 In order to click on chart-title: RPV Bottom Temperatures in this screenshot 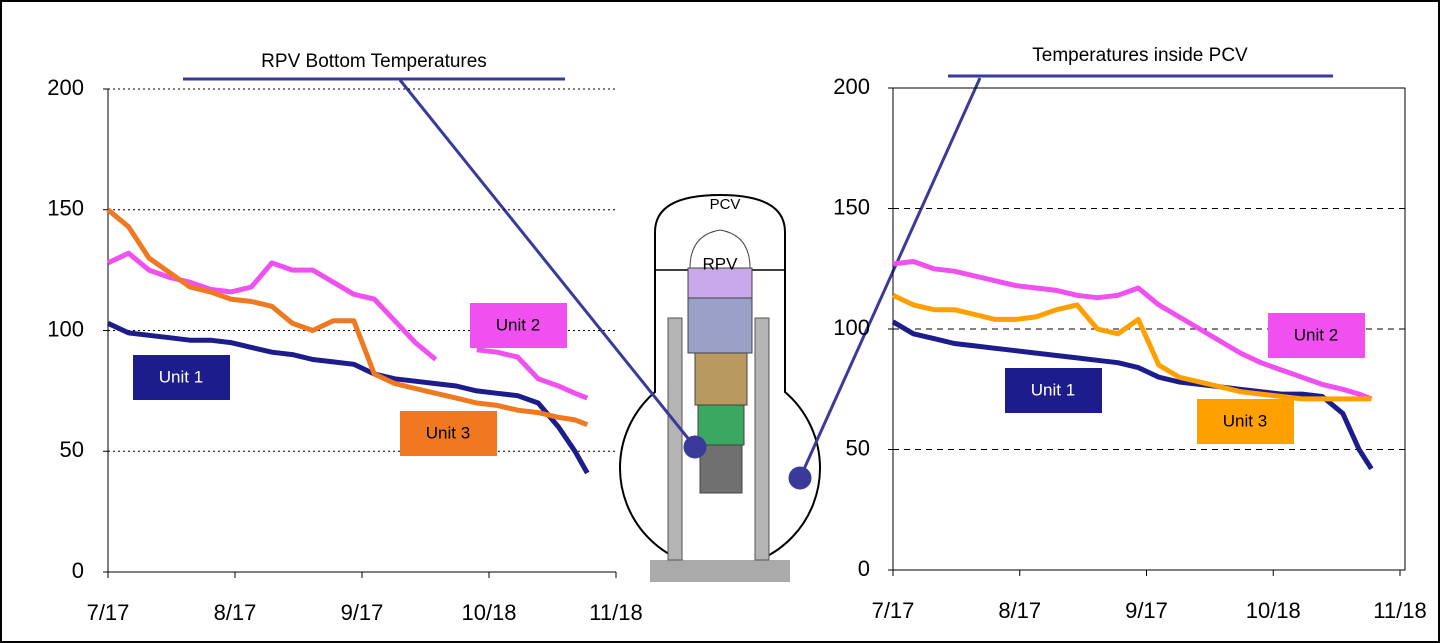, I will do `click(374, 61)`.